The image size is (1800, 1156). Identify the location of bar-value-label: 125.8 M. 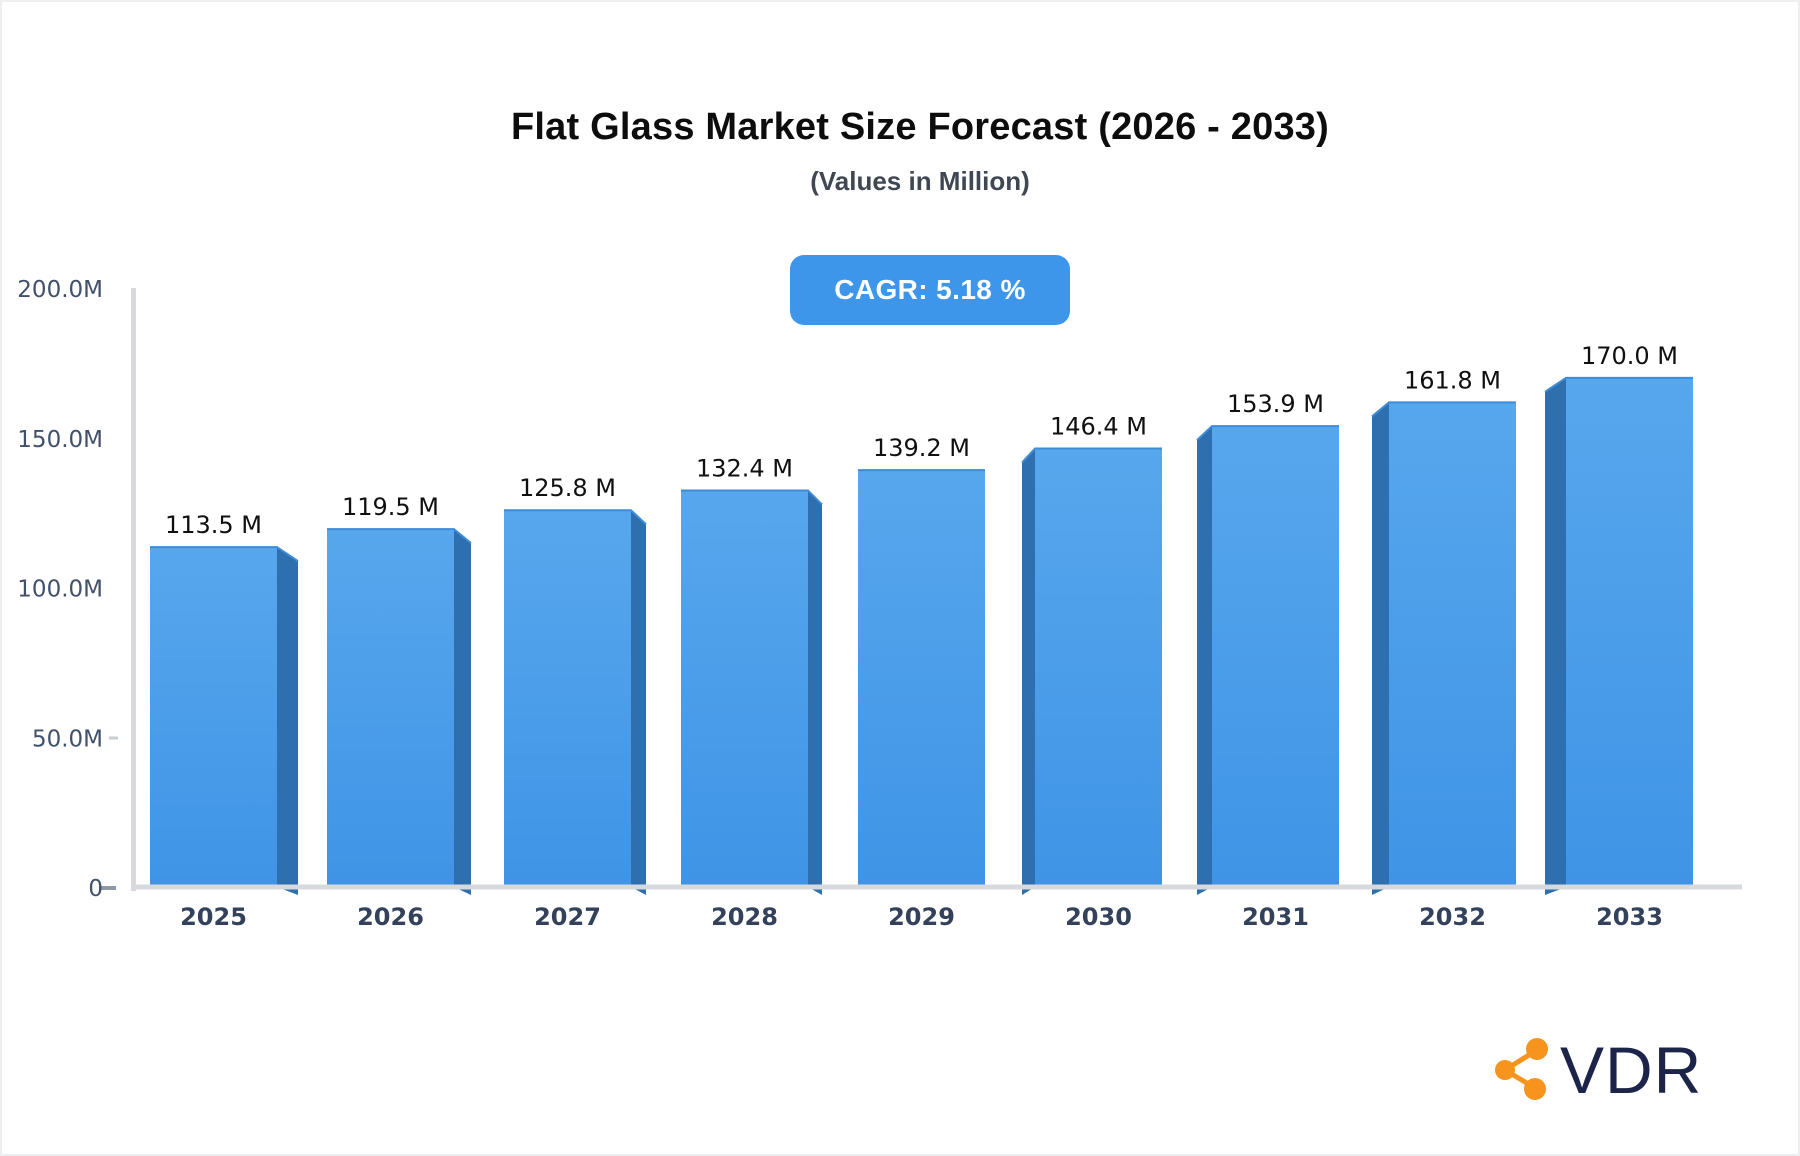
(567, 488).